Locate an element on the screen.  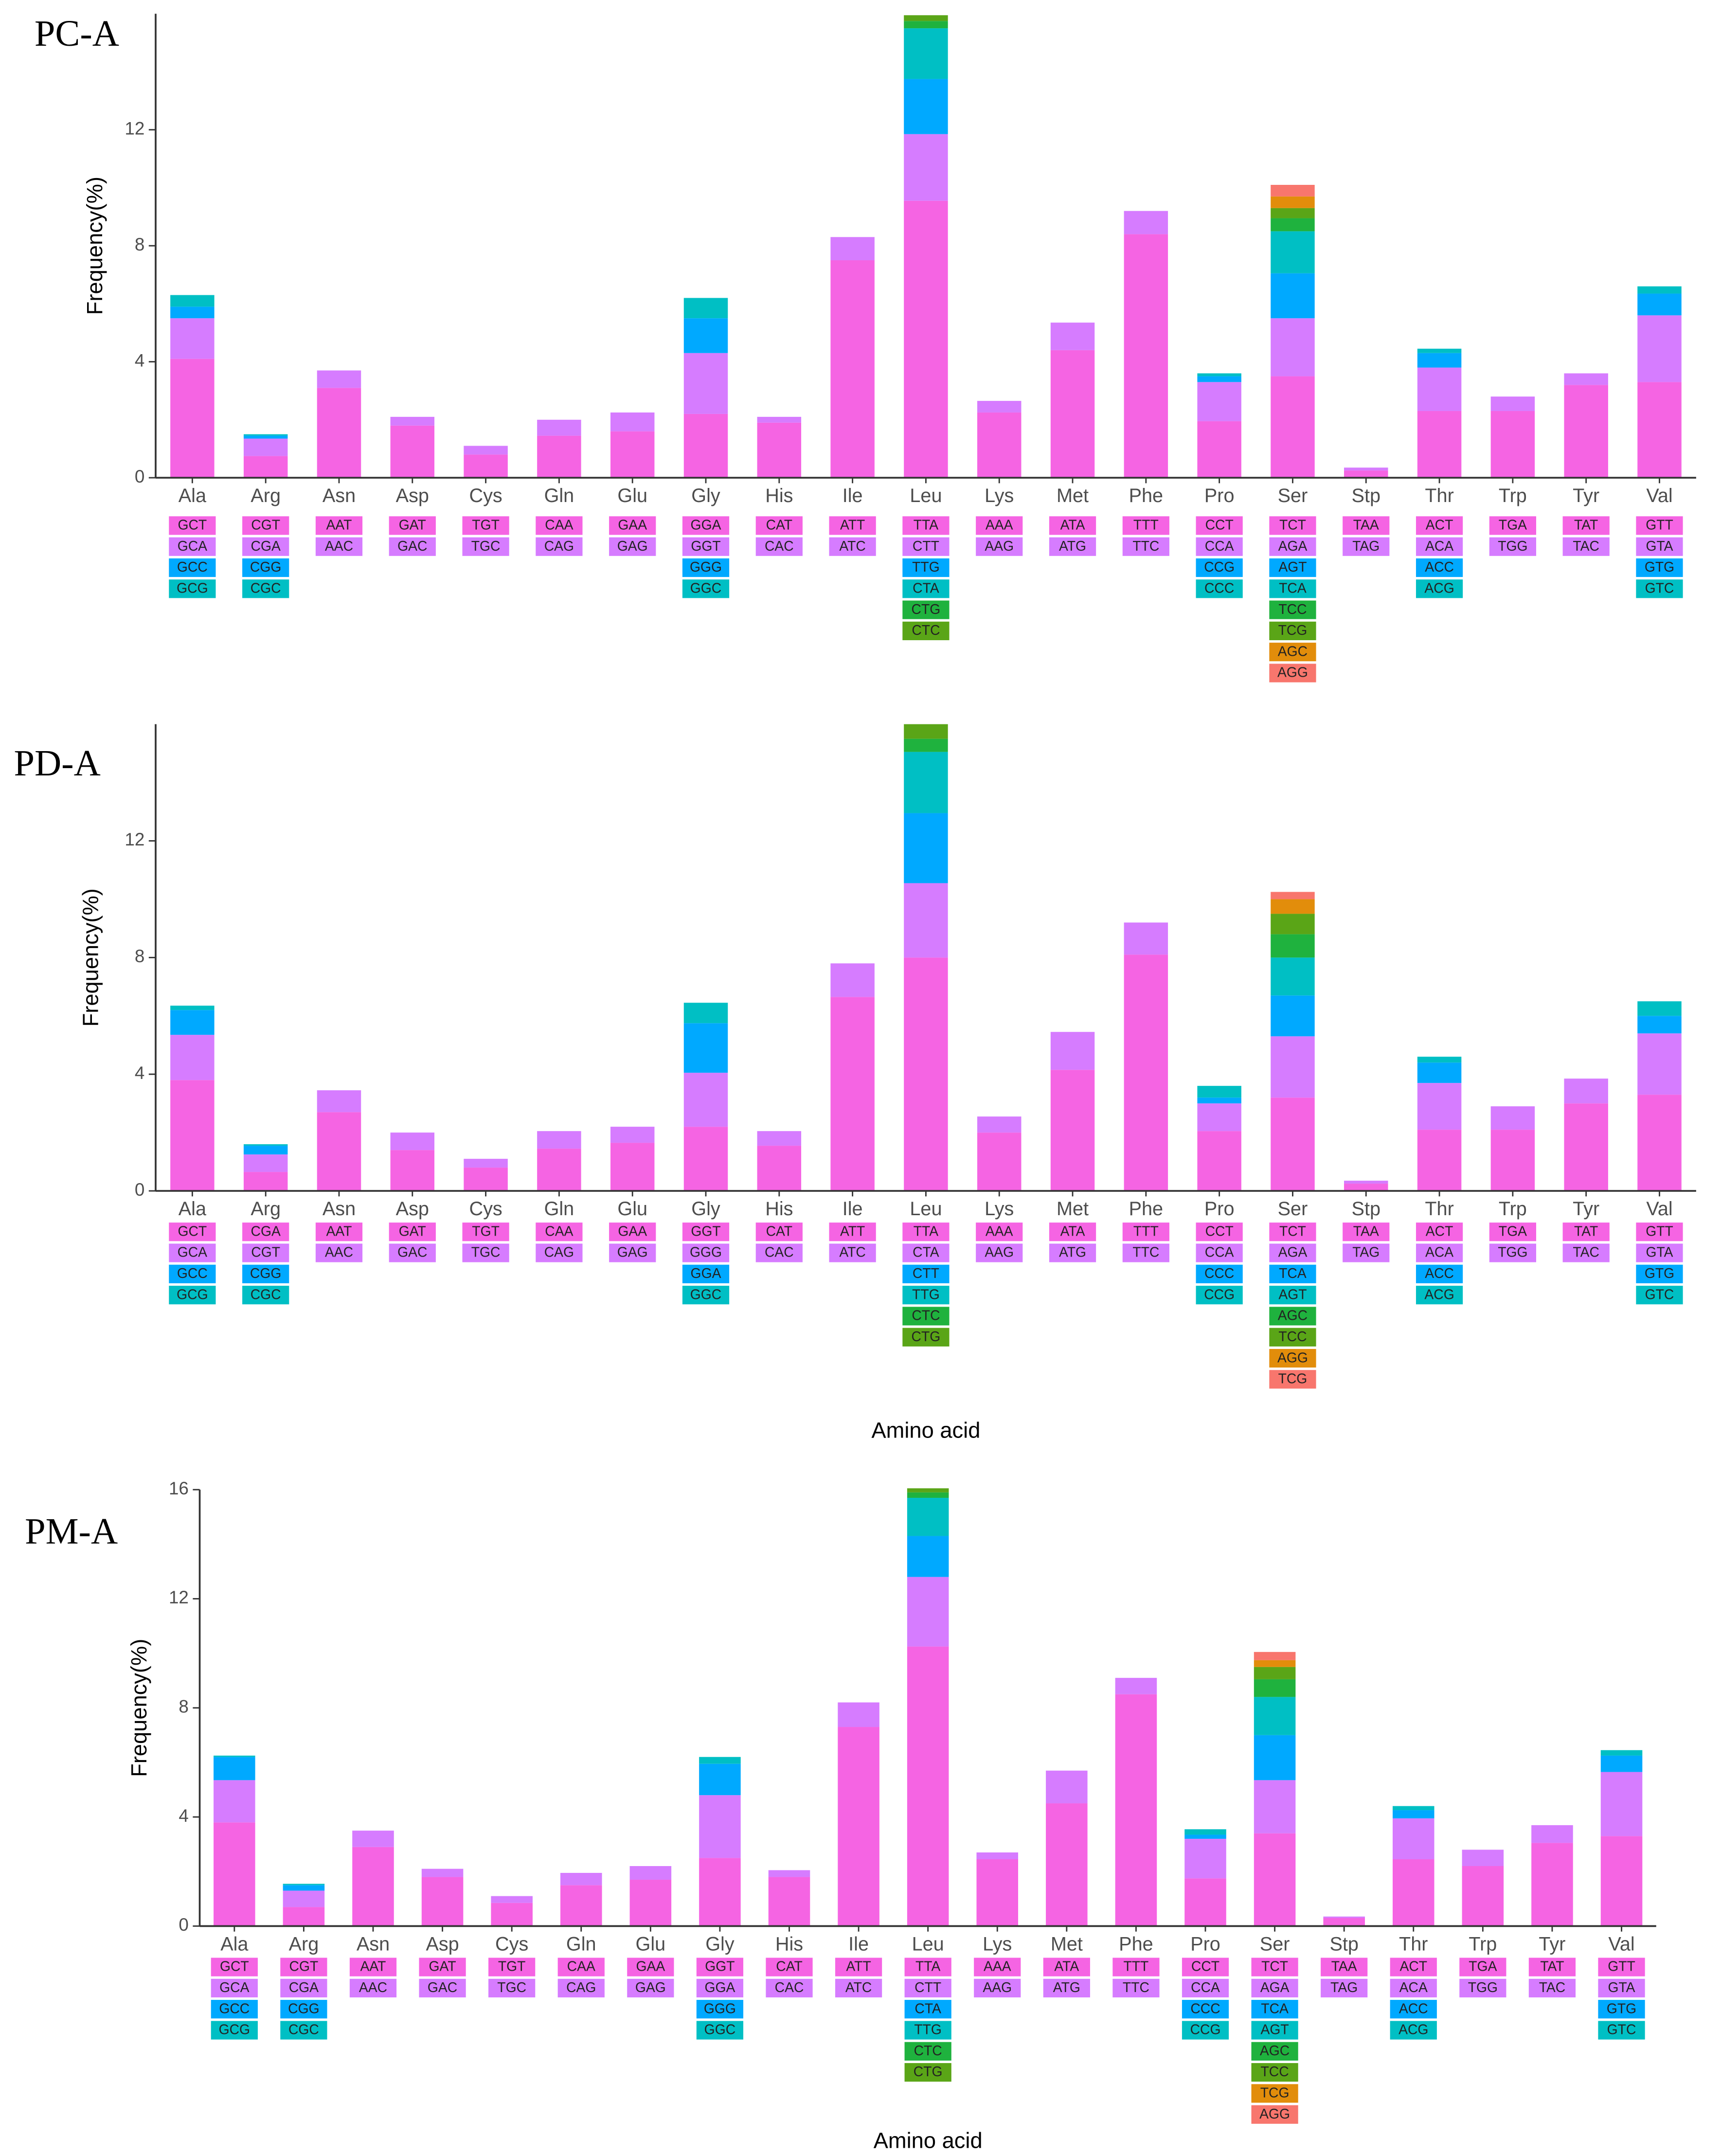
codon-label: ACT is located at coordinates (1413, 1966).